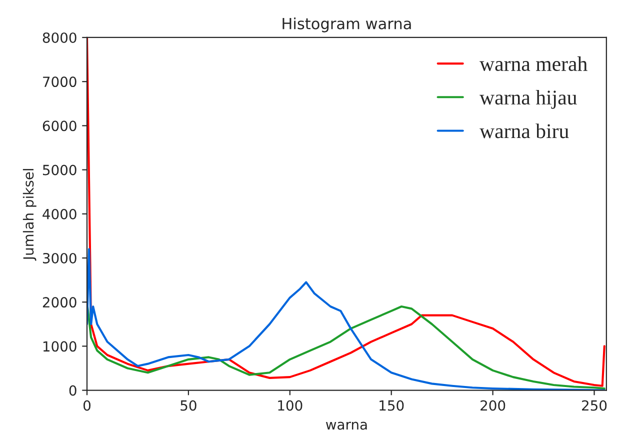  I want to click on y-tick-label: 6000, so click(59, 126).